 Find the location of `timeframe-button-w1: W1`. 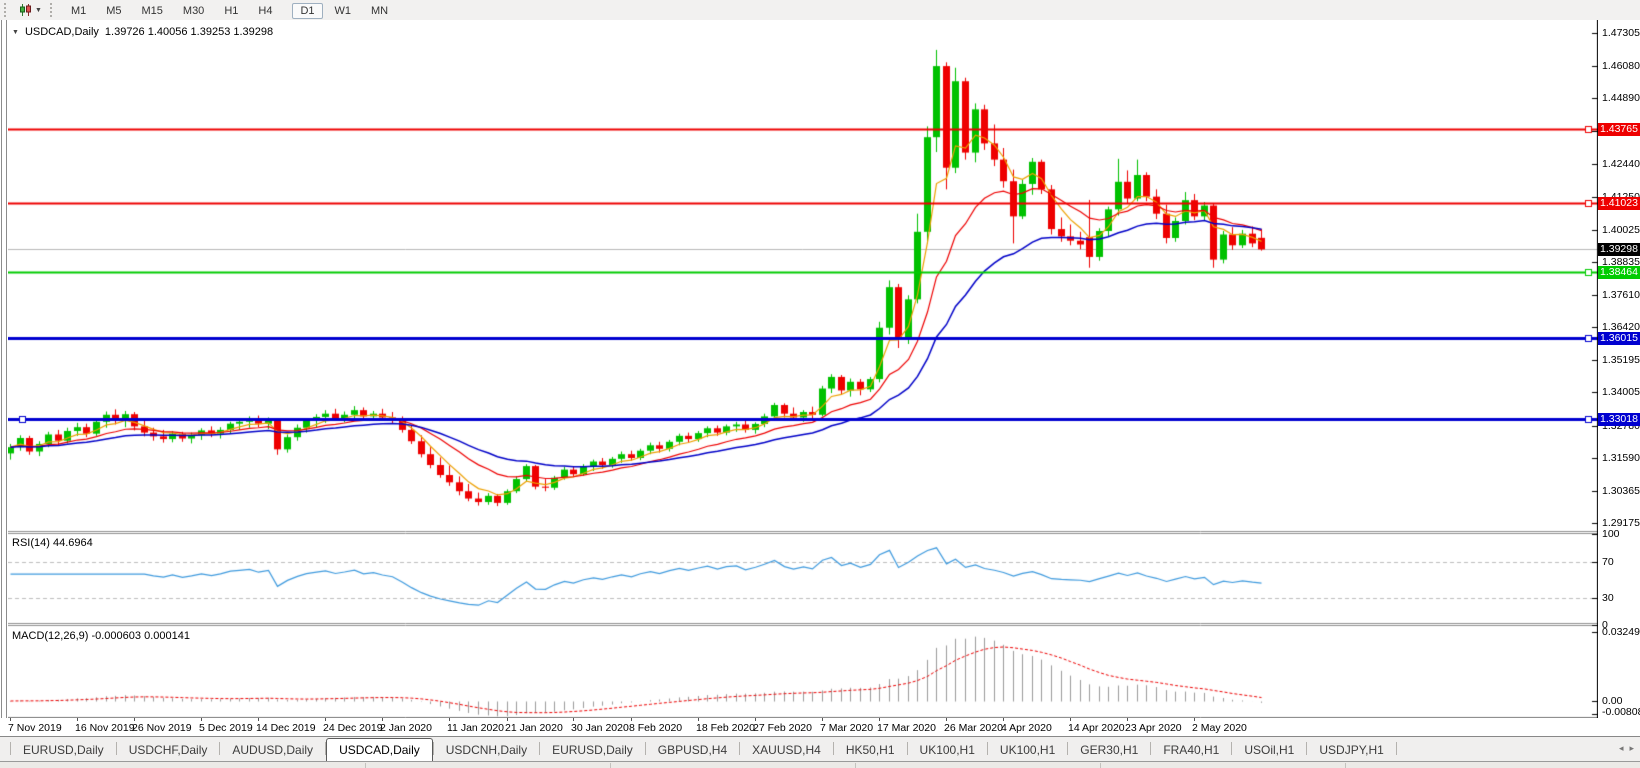

timeframe-button-w1: W1 is located at coordinates (343, 11).